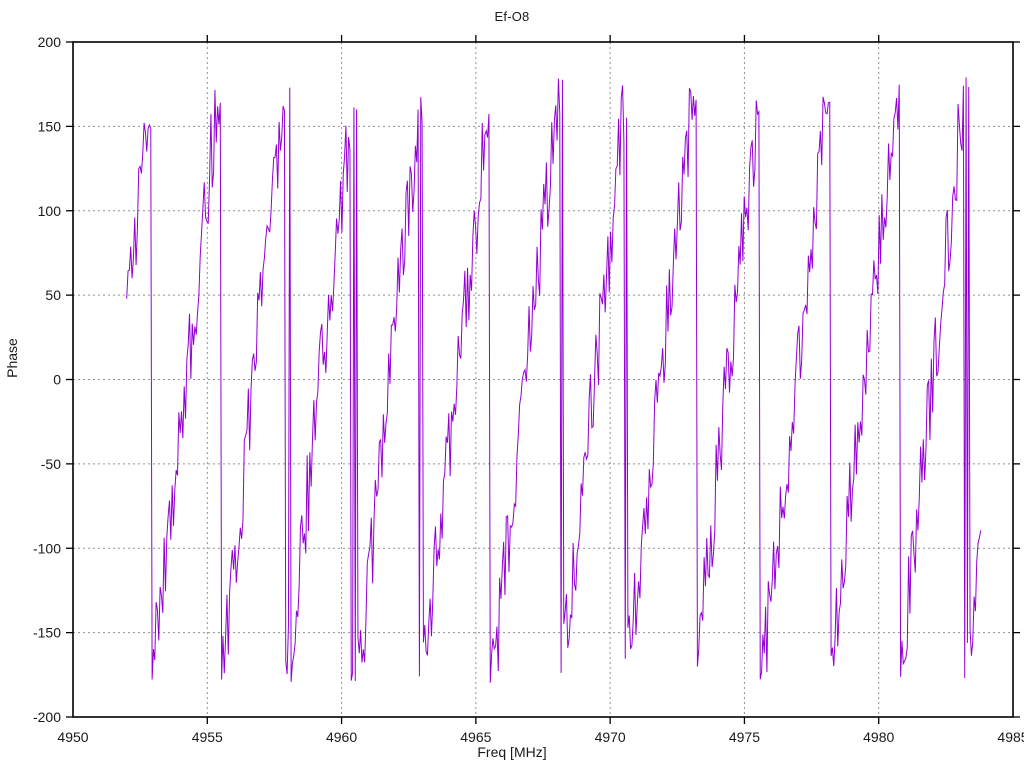  What do you see at coordinates (50, 126) in the screenshot?
I see `svg-text: 150` at bounding box center [50, 126].